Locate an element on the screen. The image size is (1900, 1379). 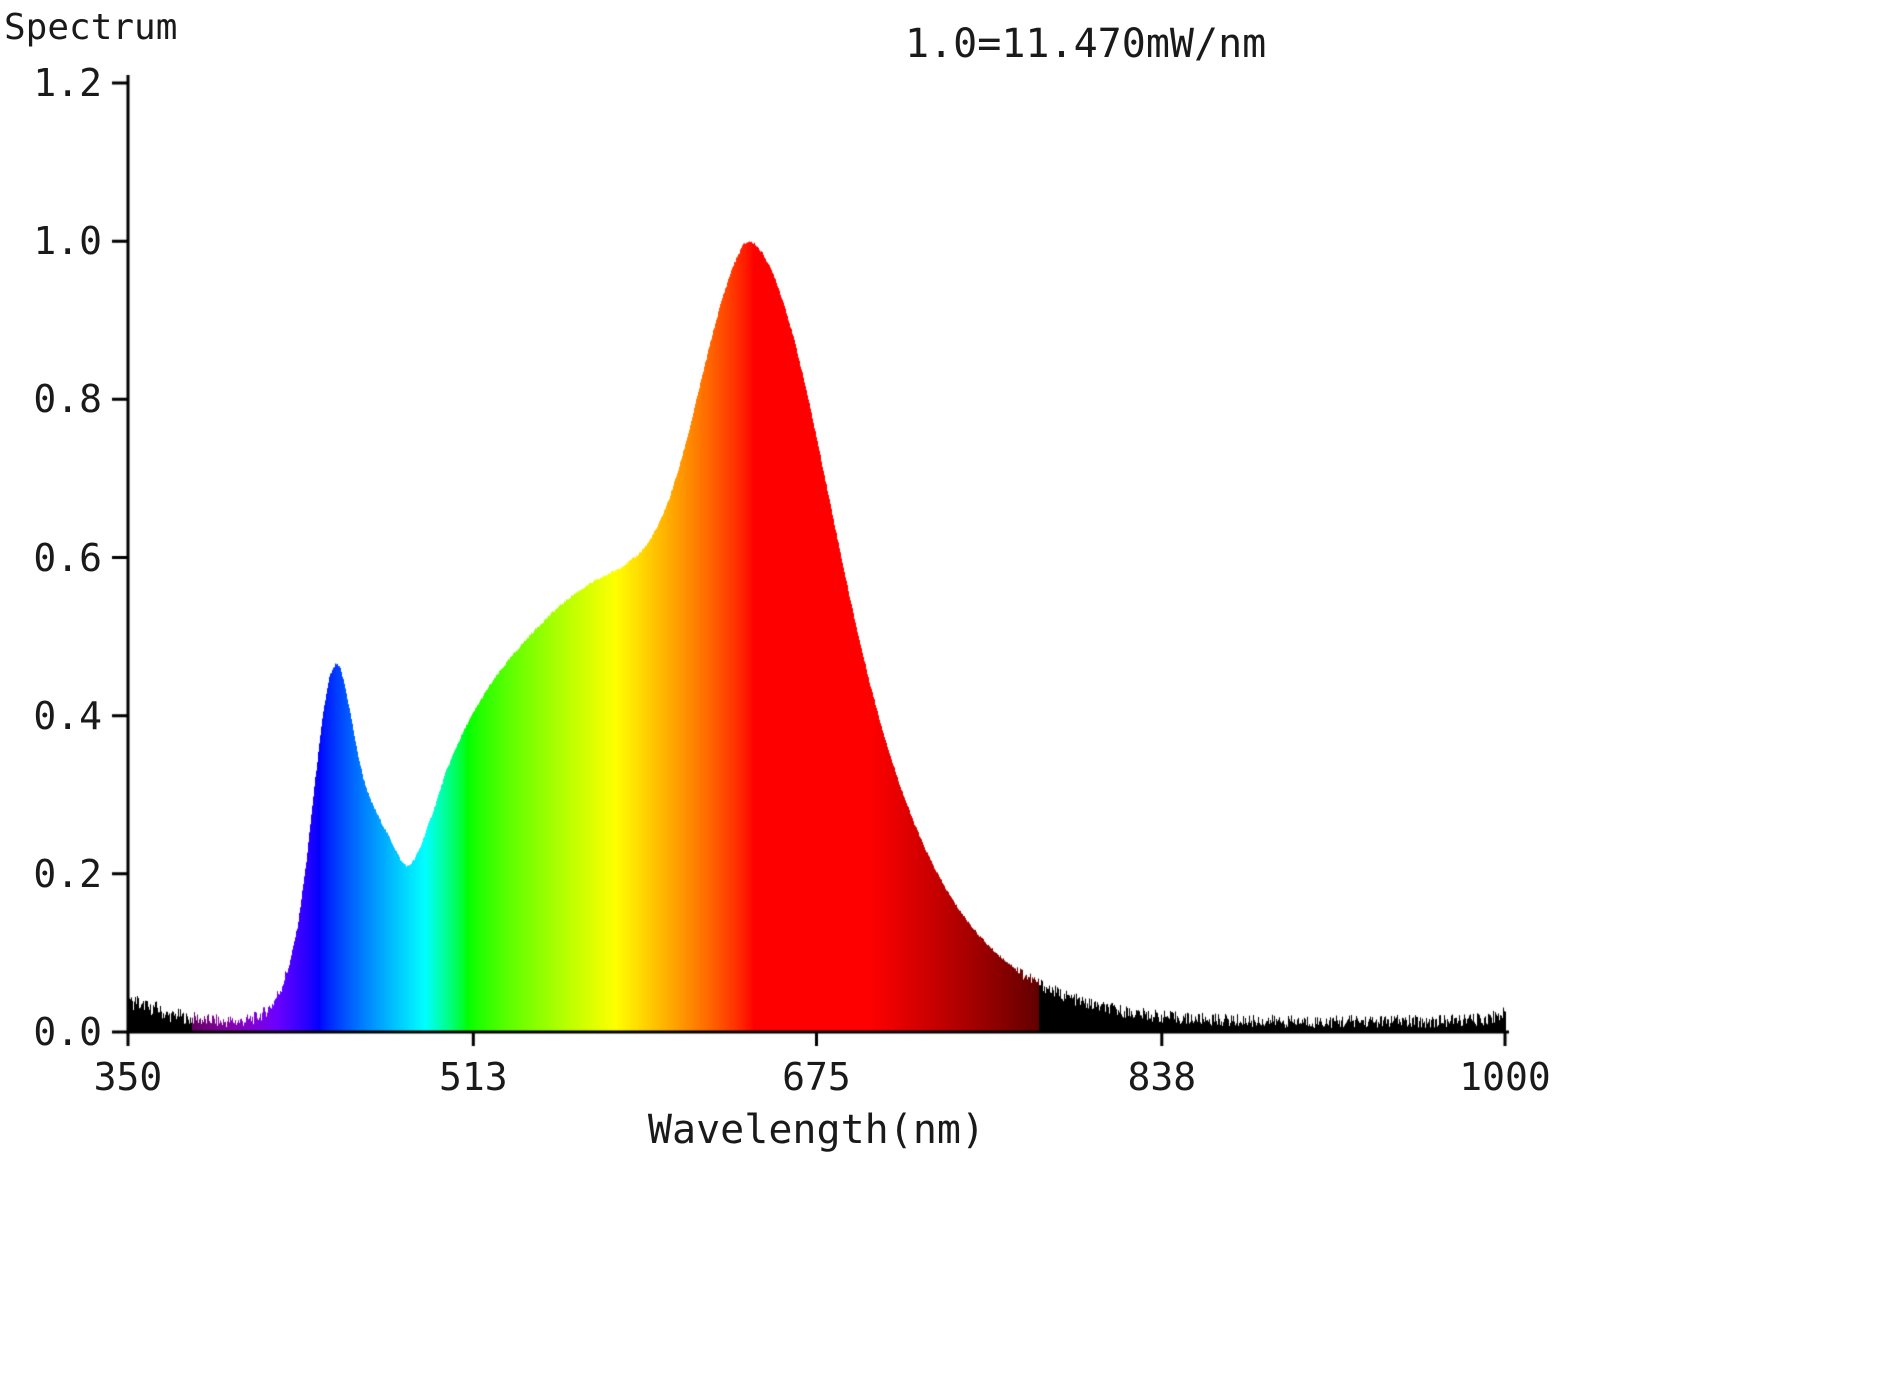
y-tick-label: 0.2 is located at coordinates (67, 873).